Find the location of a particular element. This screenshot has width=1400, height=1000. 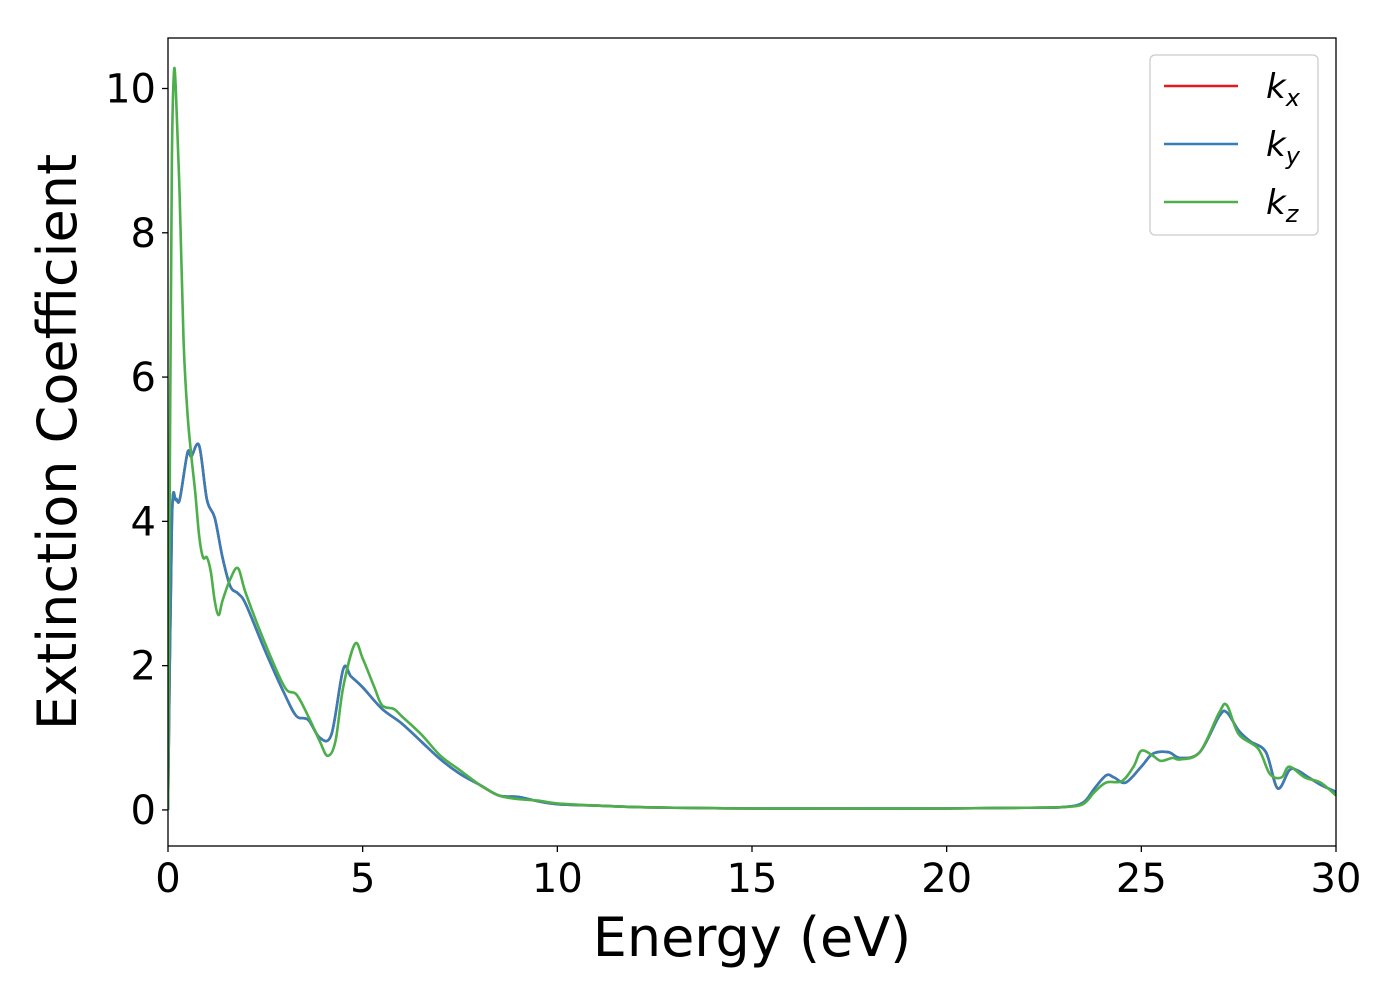

y-tick-label: 4 is located at coordinates (143, 522).